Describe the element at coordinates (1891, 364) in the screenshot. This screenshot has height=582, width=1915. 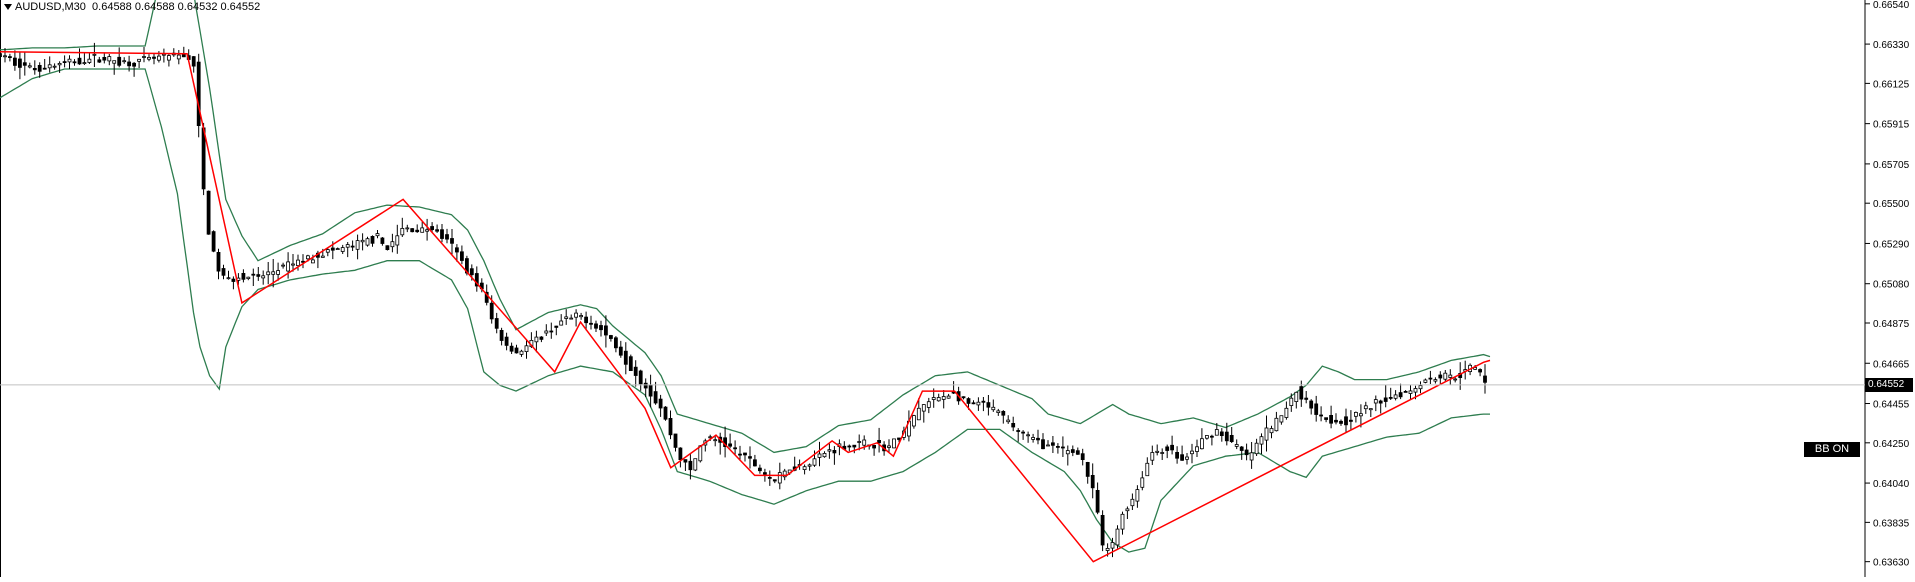
I see `price-tick-label: 0.64665` at that location.